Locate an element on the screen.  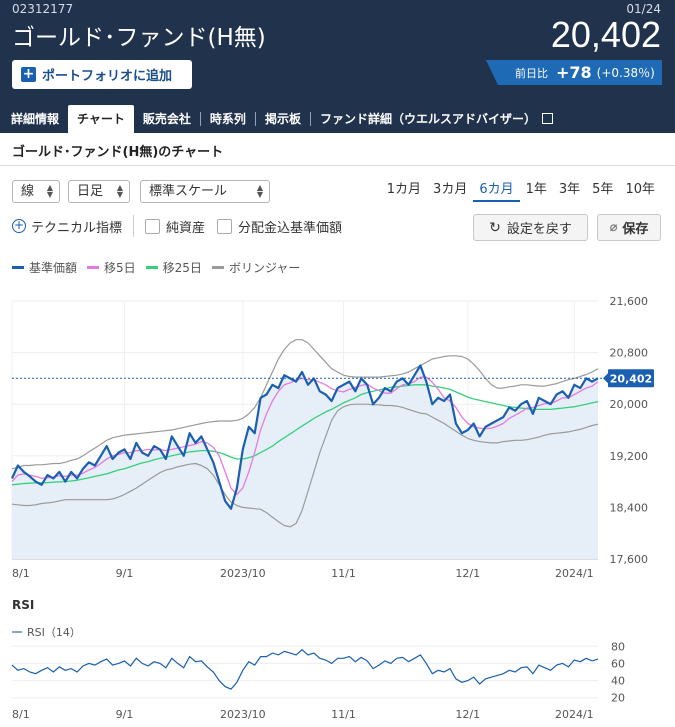
dividend-checkbox is located at coordinates (225, 226).